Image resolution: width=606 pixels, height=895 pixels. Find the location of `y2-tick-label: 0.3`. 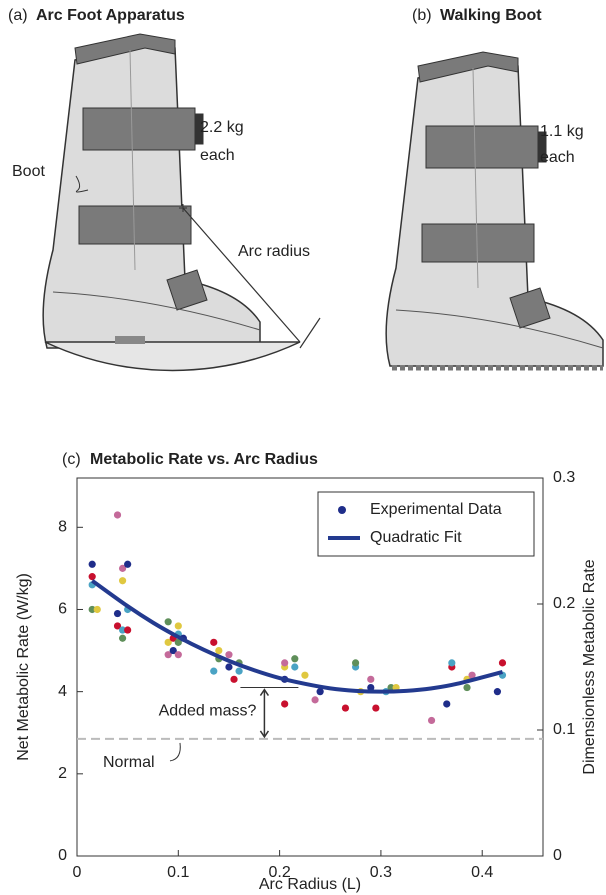

y2-tick-label: 0.3 is located at coordinates (564, 477).